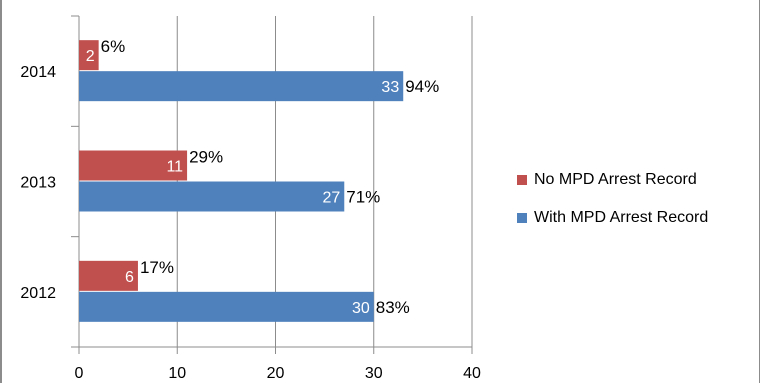  Describe the element at coordinates (113, 46) in the screenshot. I see `percent-label-no-arrest-2014: 6%` at that location.